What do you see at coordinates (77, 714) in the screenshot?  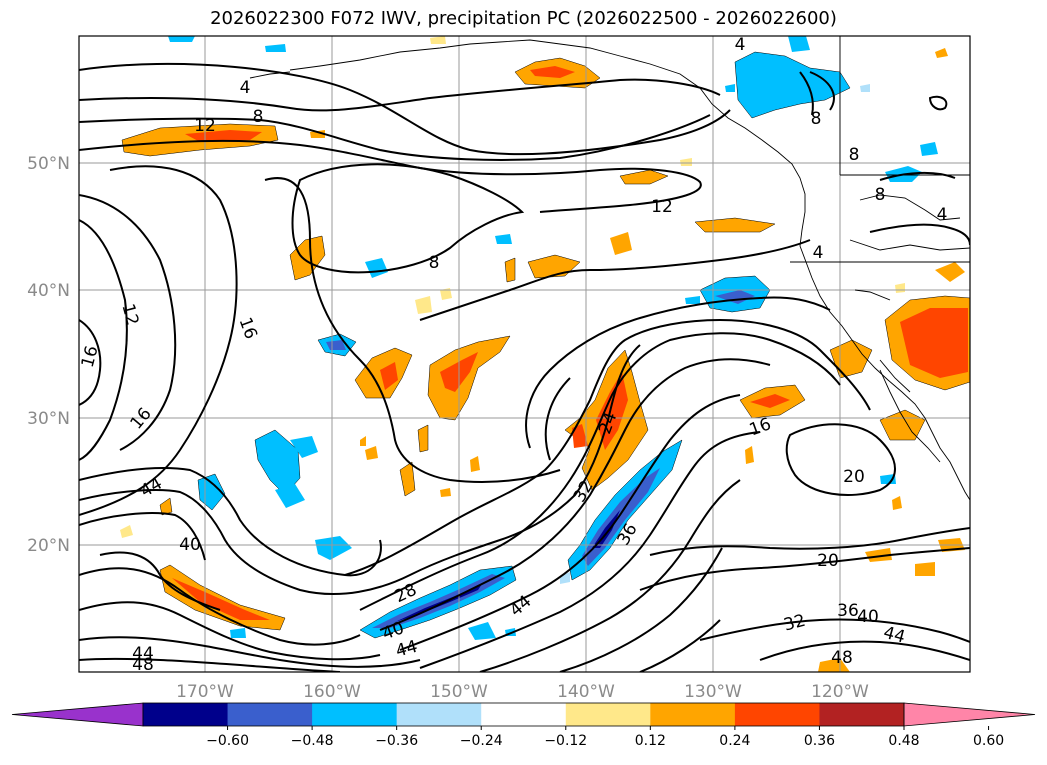 I see `colorbar-extend-min` at bounding box center [77, 714].